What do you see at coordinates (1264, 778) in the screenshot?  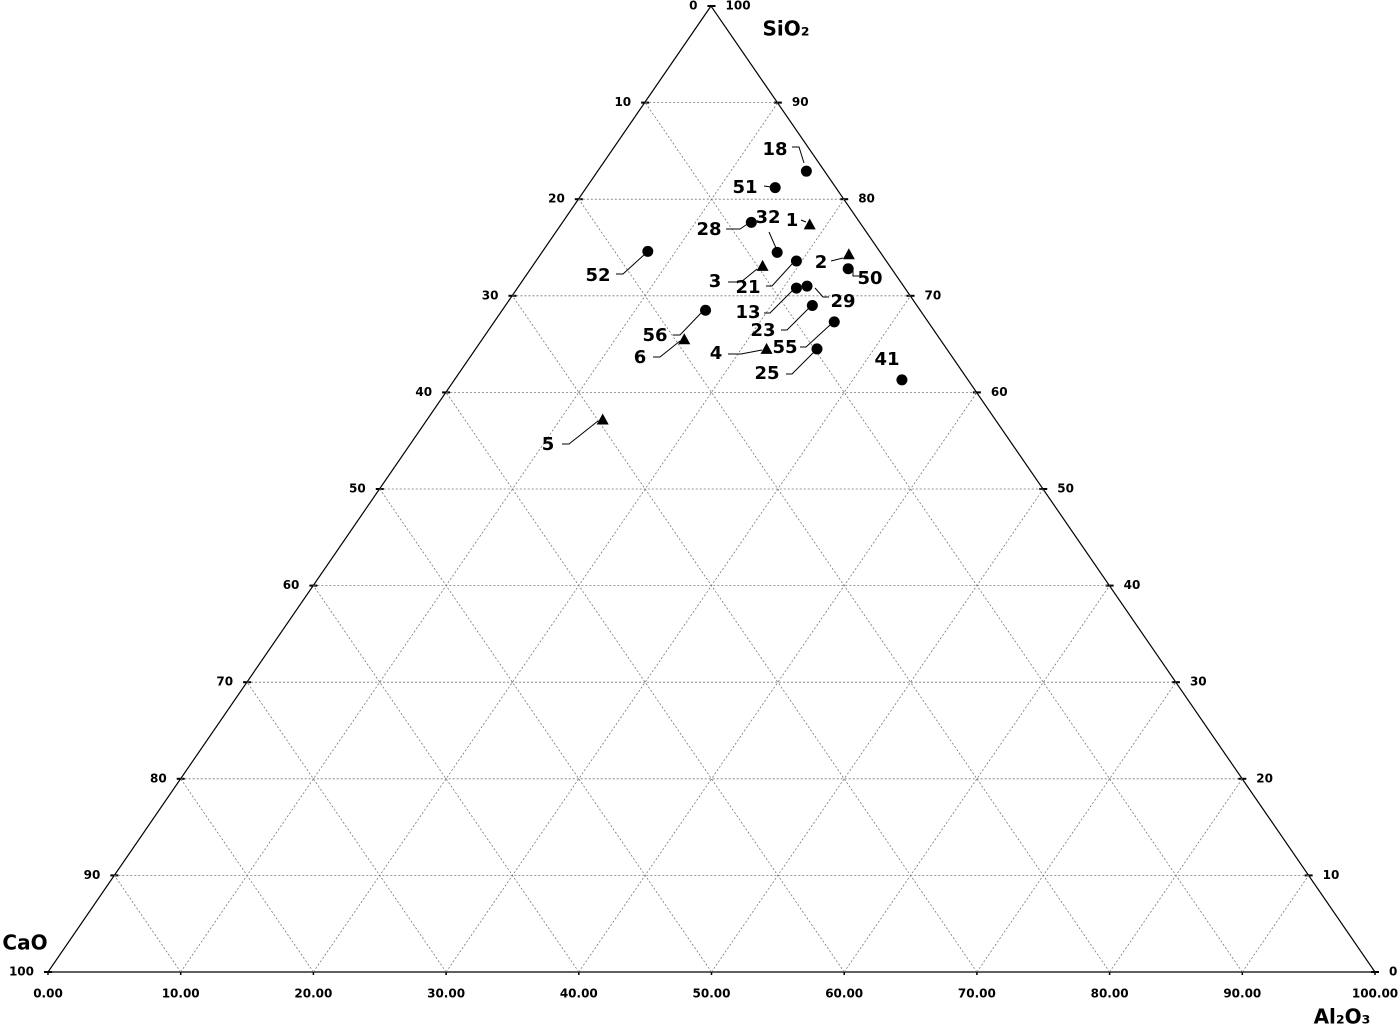 I see `right-tick-label: 20` at bounding box center [1264, 778].